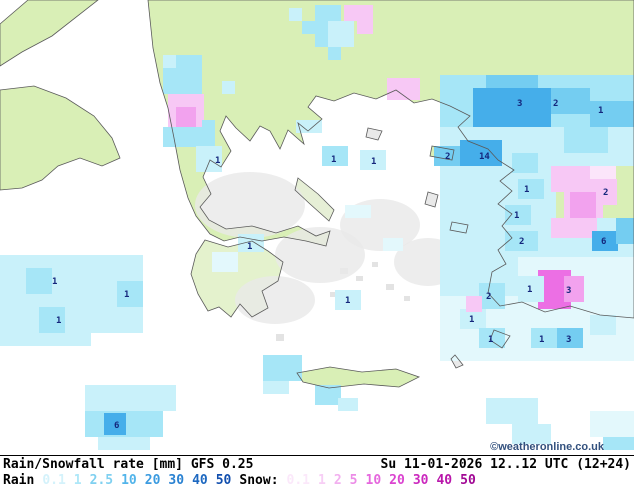 This screenshot has width=634, height=490. Describe the element at coordinates (259, 480) in the screenshot. I see `snow-scale-label: Snow:` at that location.